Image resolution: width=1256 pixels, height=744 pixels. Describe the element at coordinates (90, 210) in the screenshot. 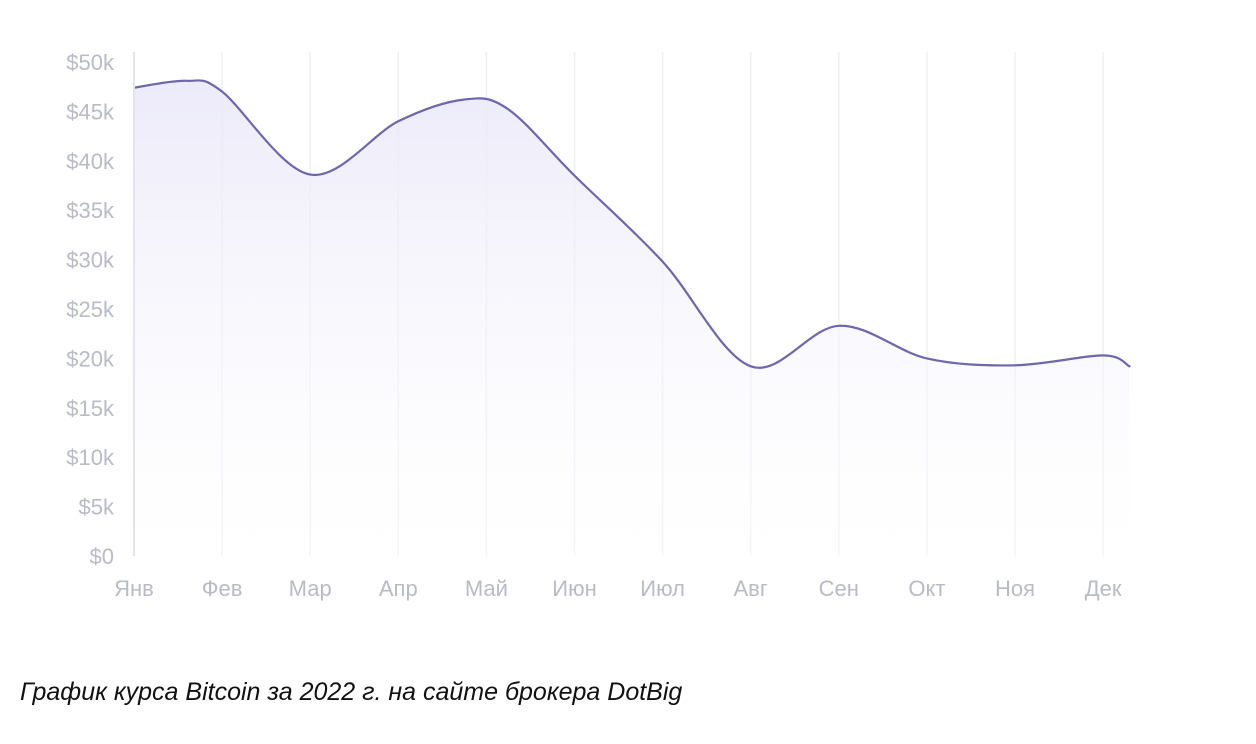

I see `y-tick-label: $35k` at that location.